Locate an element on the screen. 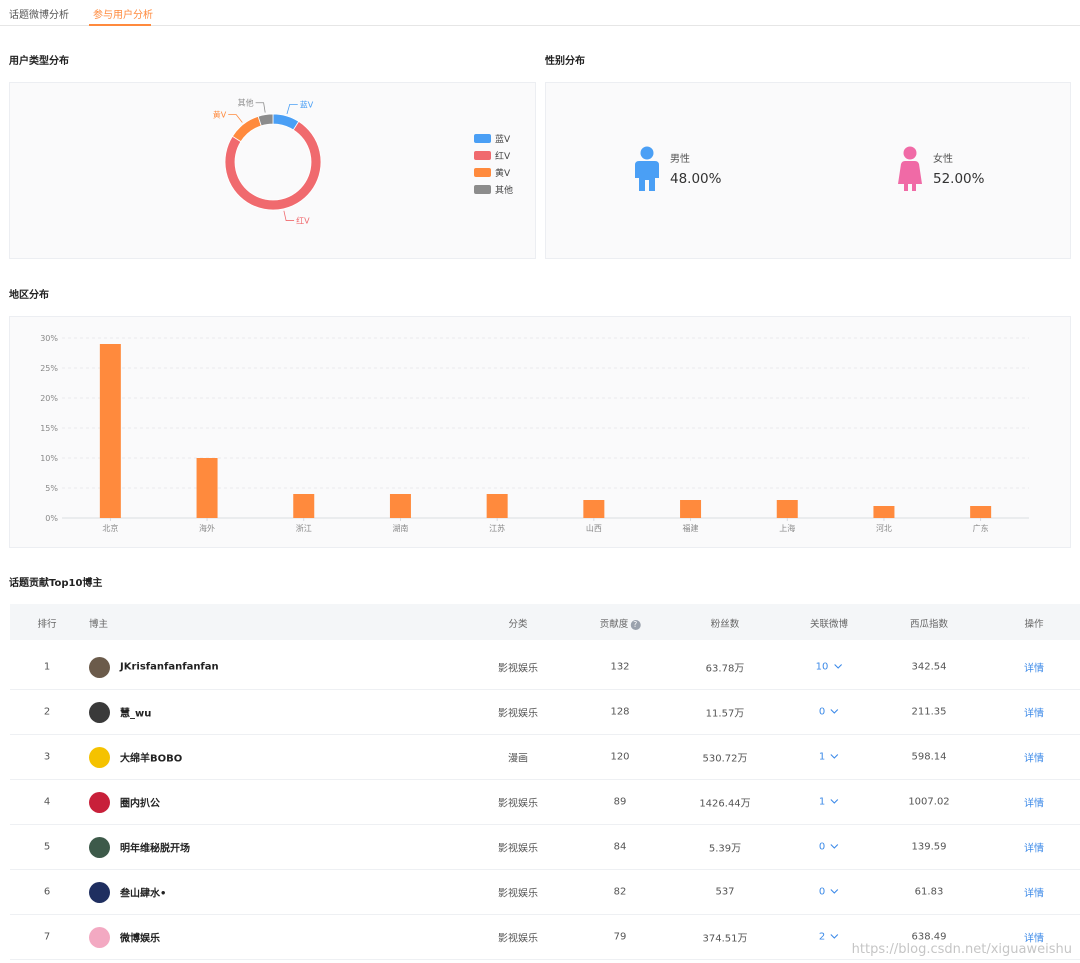  related-count: 10 is located at coordinates (822, 667).